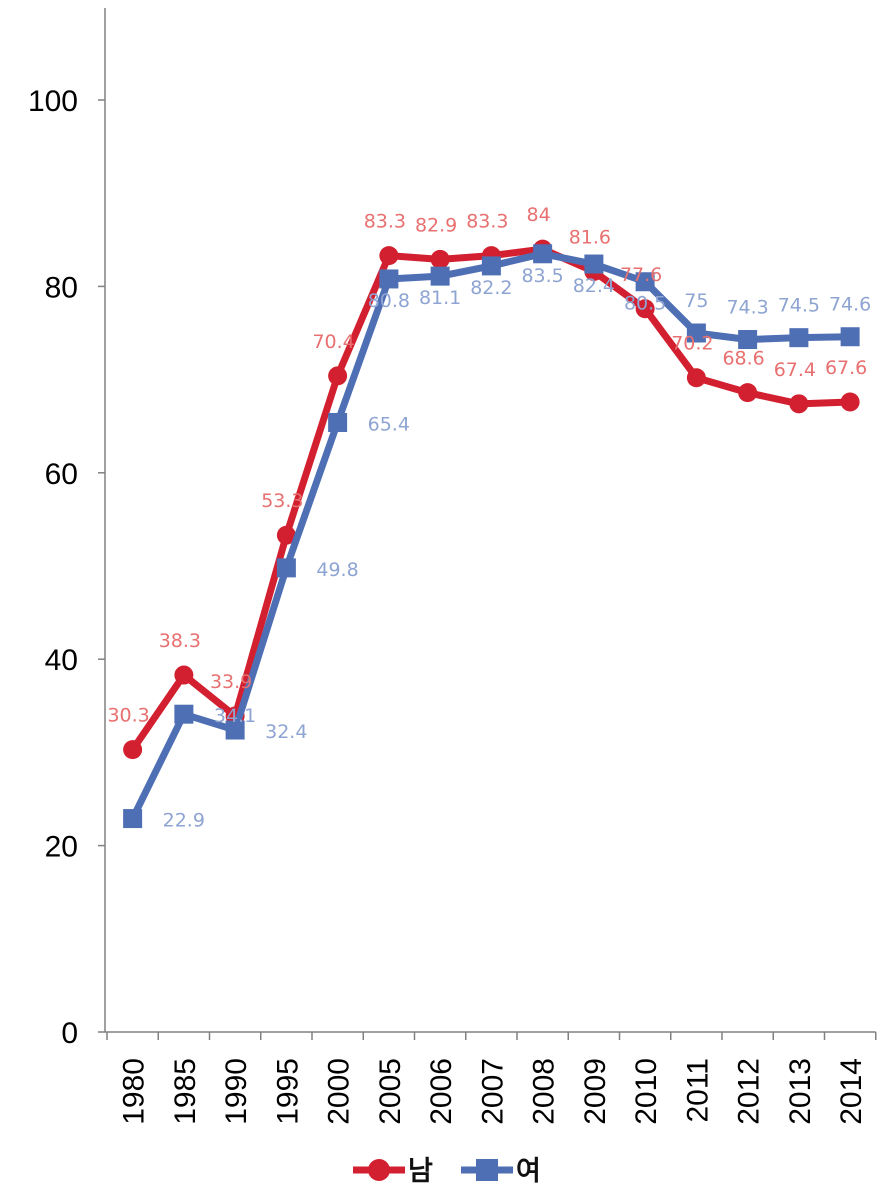 The height and width of the screenshot is (1201, 887). Describe the element at coordinates (61, 847) in the screenshot. I see `y-tick-label: 20` at that location.